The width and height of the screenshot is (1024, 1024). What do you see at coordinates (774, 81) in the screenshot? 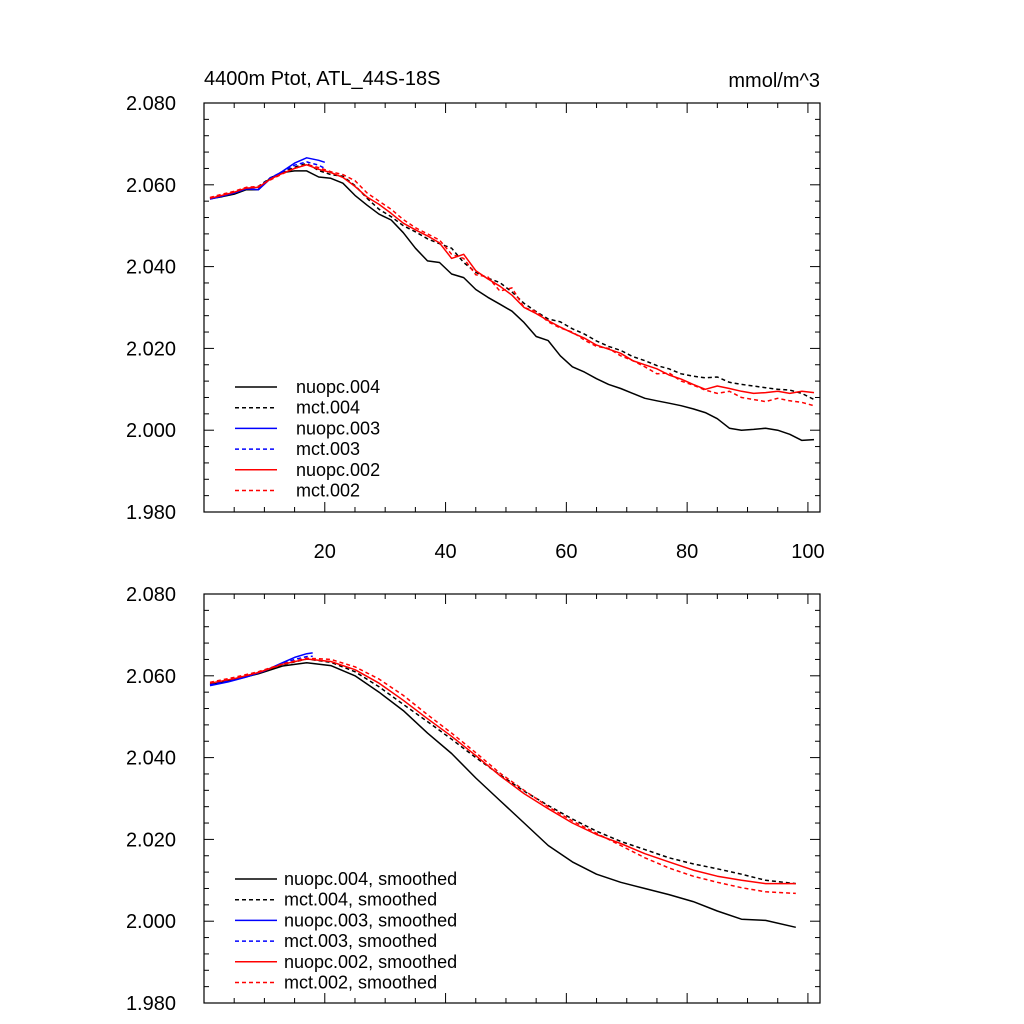
I see `units-label: mmol/m^3` at bounding box center [774, 81].